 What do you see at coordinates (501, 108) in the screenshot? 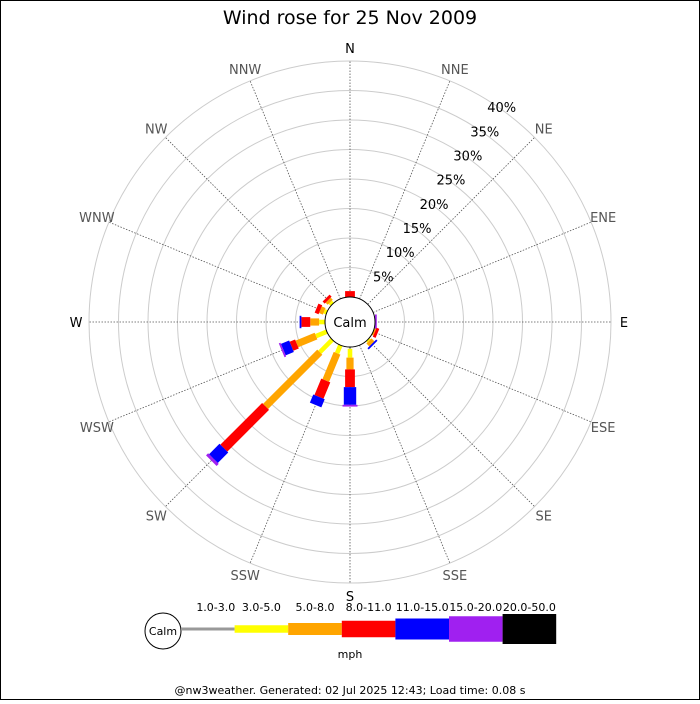
I see `radial-tick-label: 40%` at bounding box center [501, 108].